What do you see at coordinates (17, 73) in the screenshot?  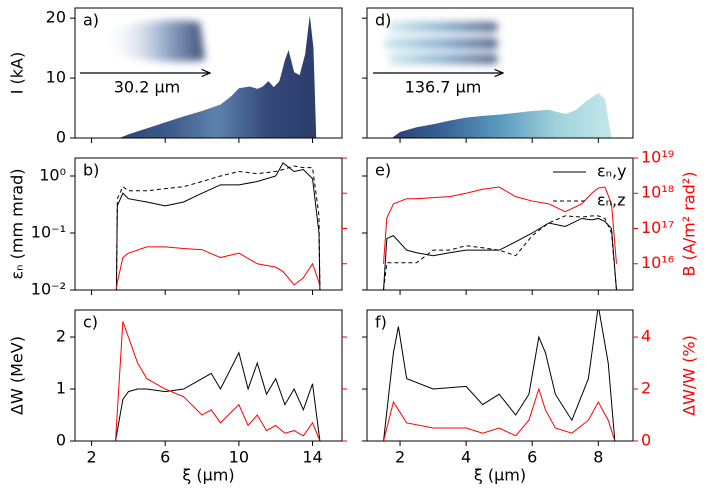 I see `y-axis-label: I (kA)` at bounding box center [17, 73].